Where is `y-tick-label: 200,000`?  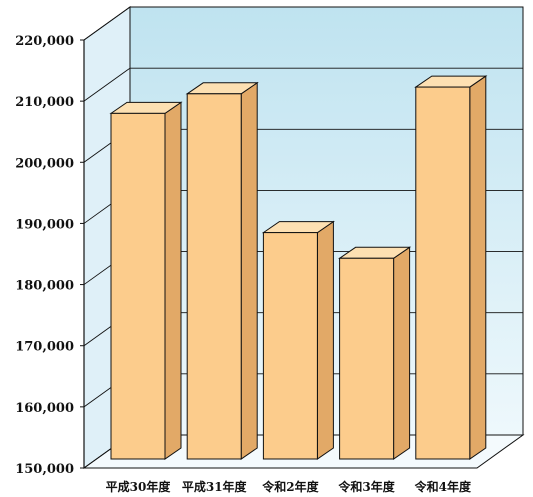 y-tick-label: 200,000 is located at coordinates (44, 163).